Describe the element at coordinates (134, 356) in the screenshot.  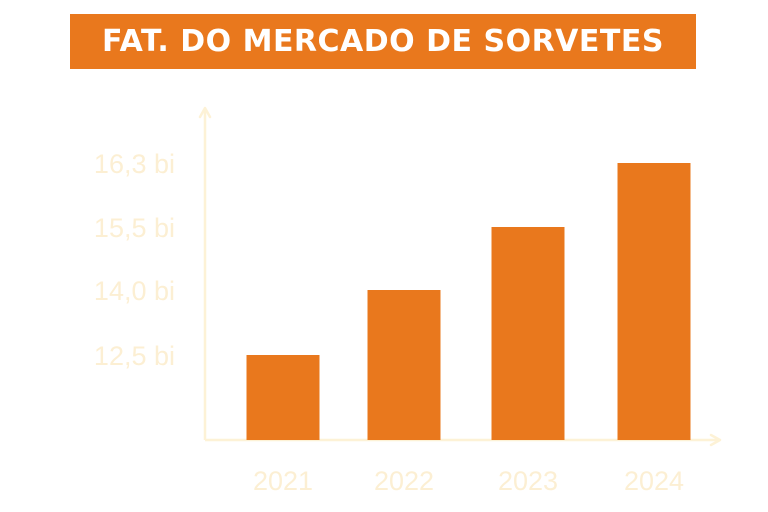
I see `y-tick-label: 12,5 bi` at that location.